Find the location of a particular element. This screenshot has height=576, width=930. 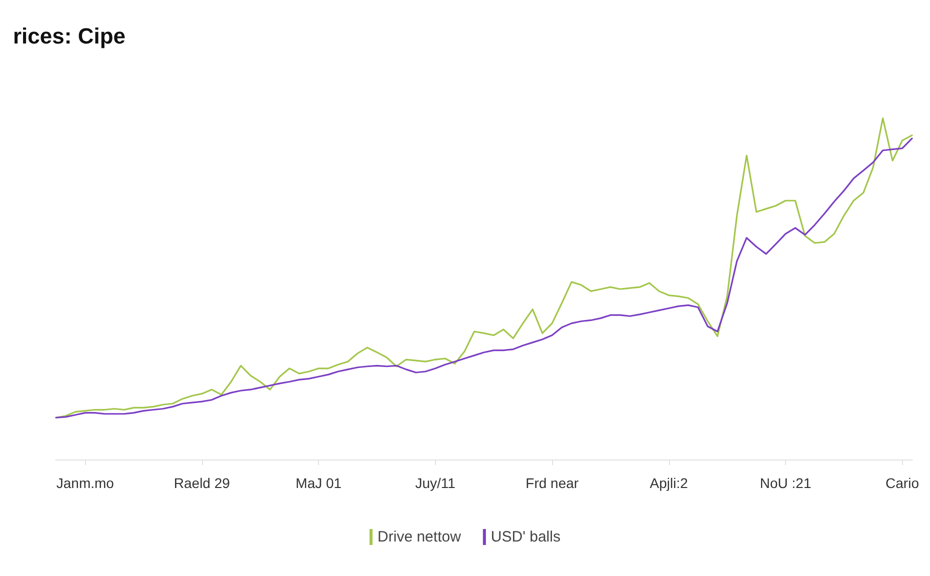

legend-label: USD' balls is located at coordinates (525, 537).